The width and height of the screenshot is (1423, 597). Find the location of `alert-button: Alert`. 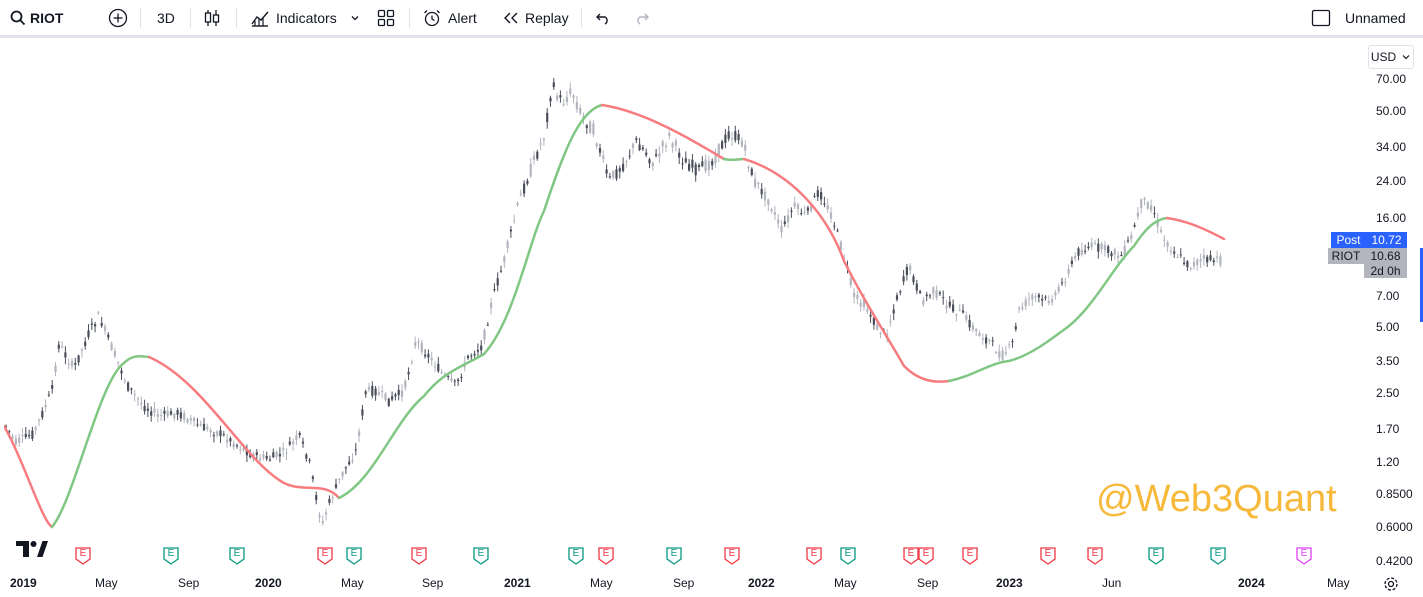

alert-button: Alert is located at coordinates (449, 17).